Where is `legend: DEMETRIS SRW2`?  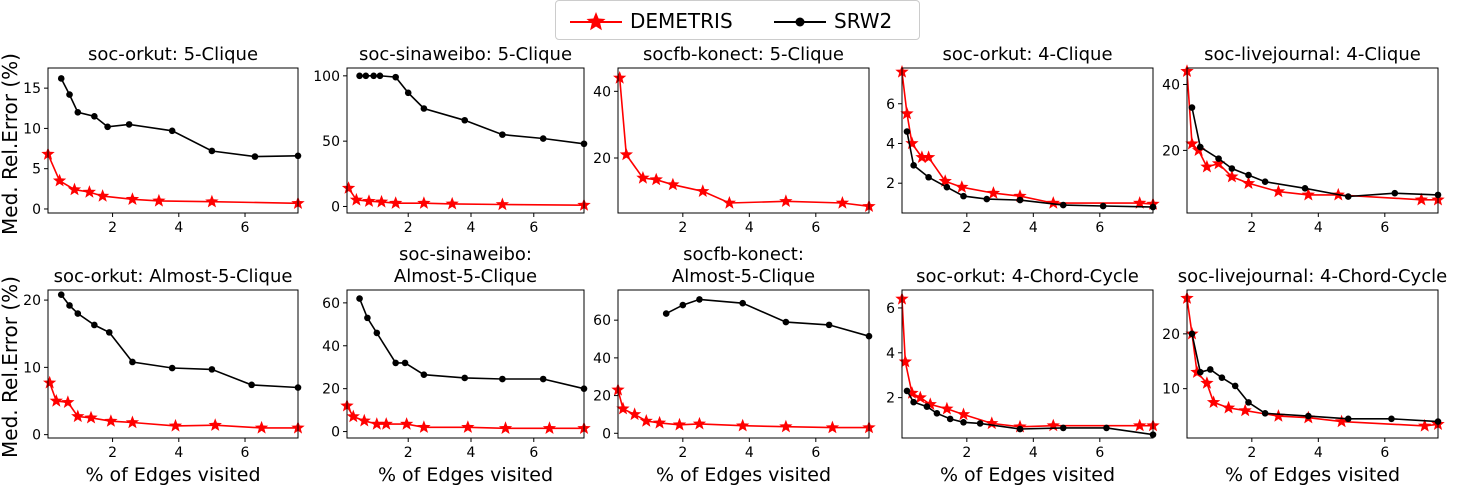
legend: DEMETRIS SRW2 is located at coordinates (737, 20).